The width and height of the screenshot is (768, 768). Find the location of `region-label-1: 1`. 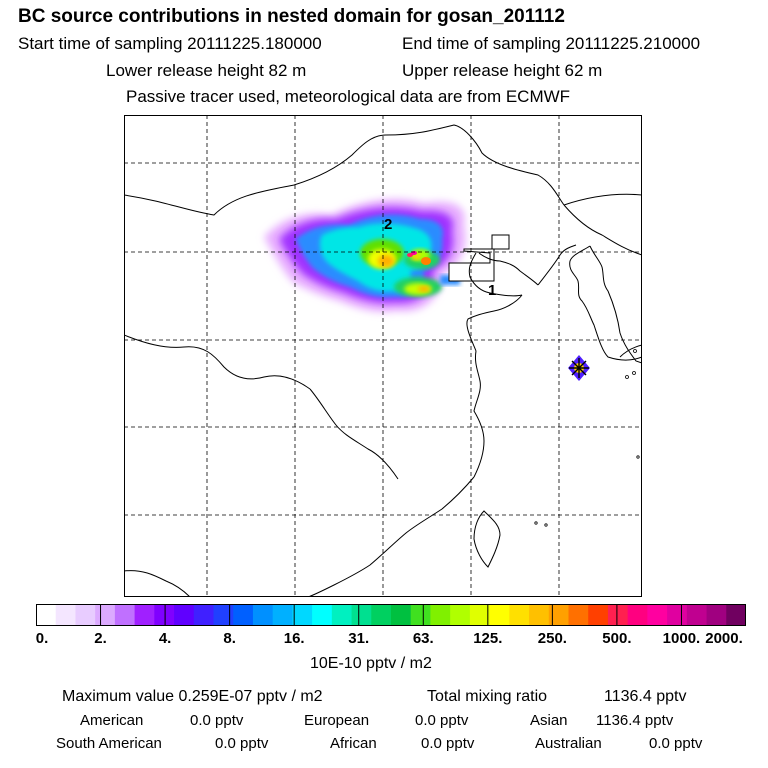

region-label-1: 1 is located at coordinates (492, 290).